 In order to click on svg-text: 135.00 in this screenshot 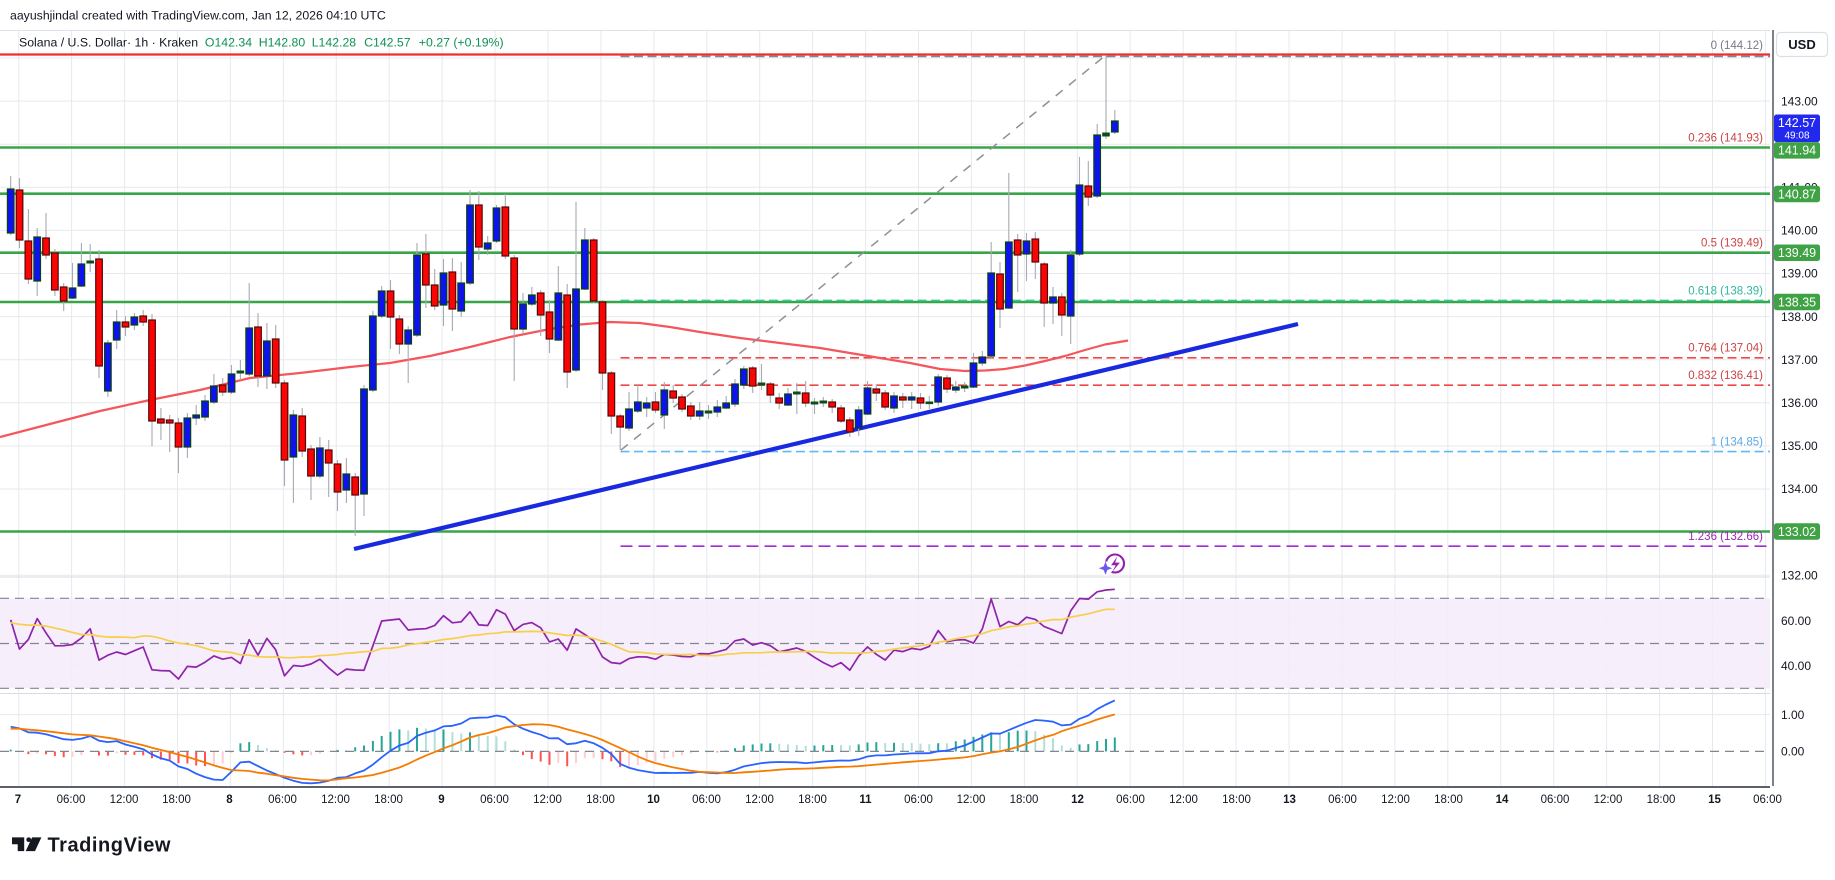, I will do `click(1799, 446)`.